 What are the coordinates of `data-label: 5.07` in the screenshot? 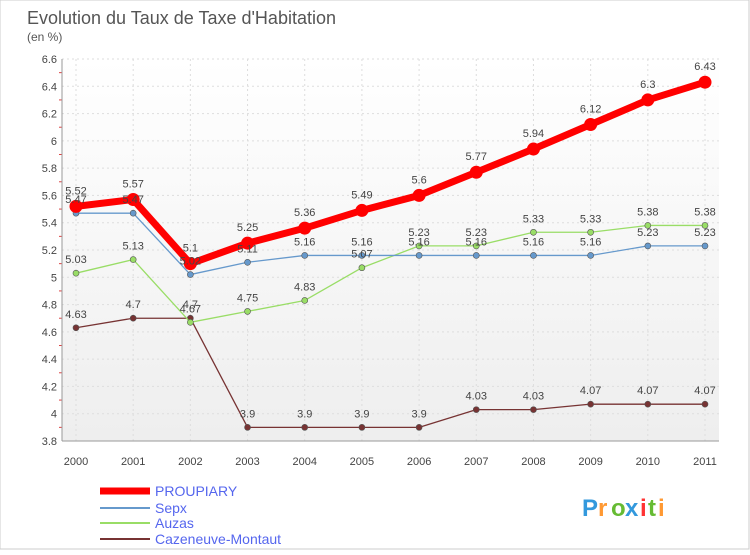 It's located at (361, 255).